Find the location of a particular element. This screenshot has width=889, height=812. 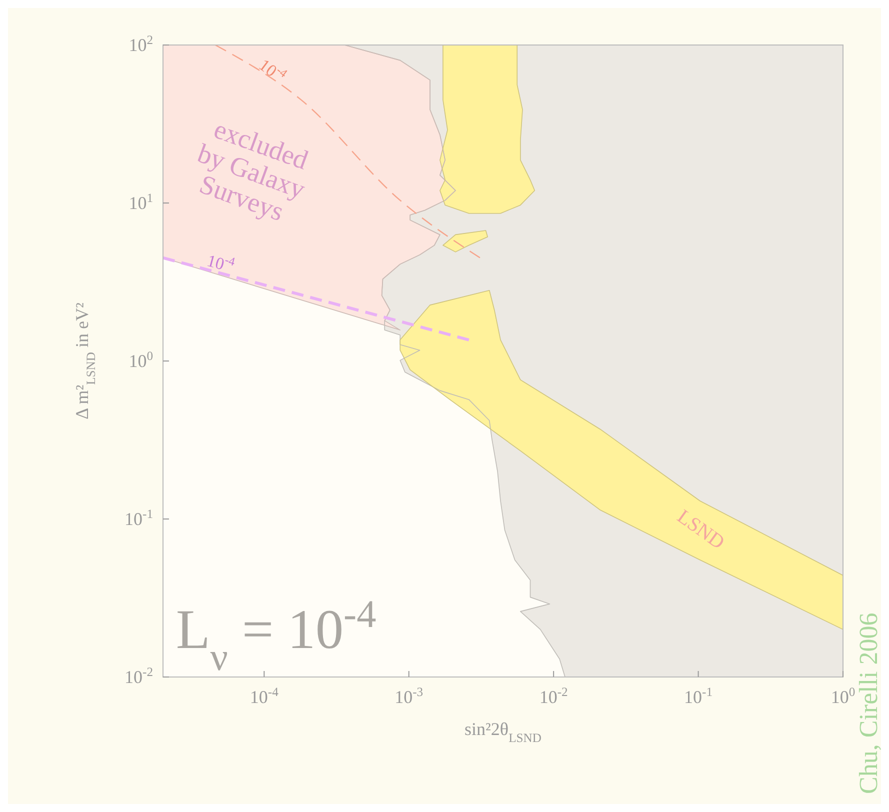

text: Chu, Cirelli 2006 is located at coordinates (868, 703).